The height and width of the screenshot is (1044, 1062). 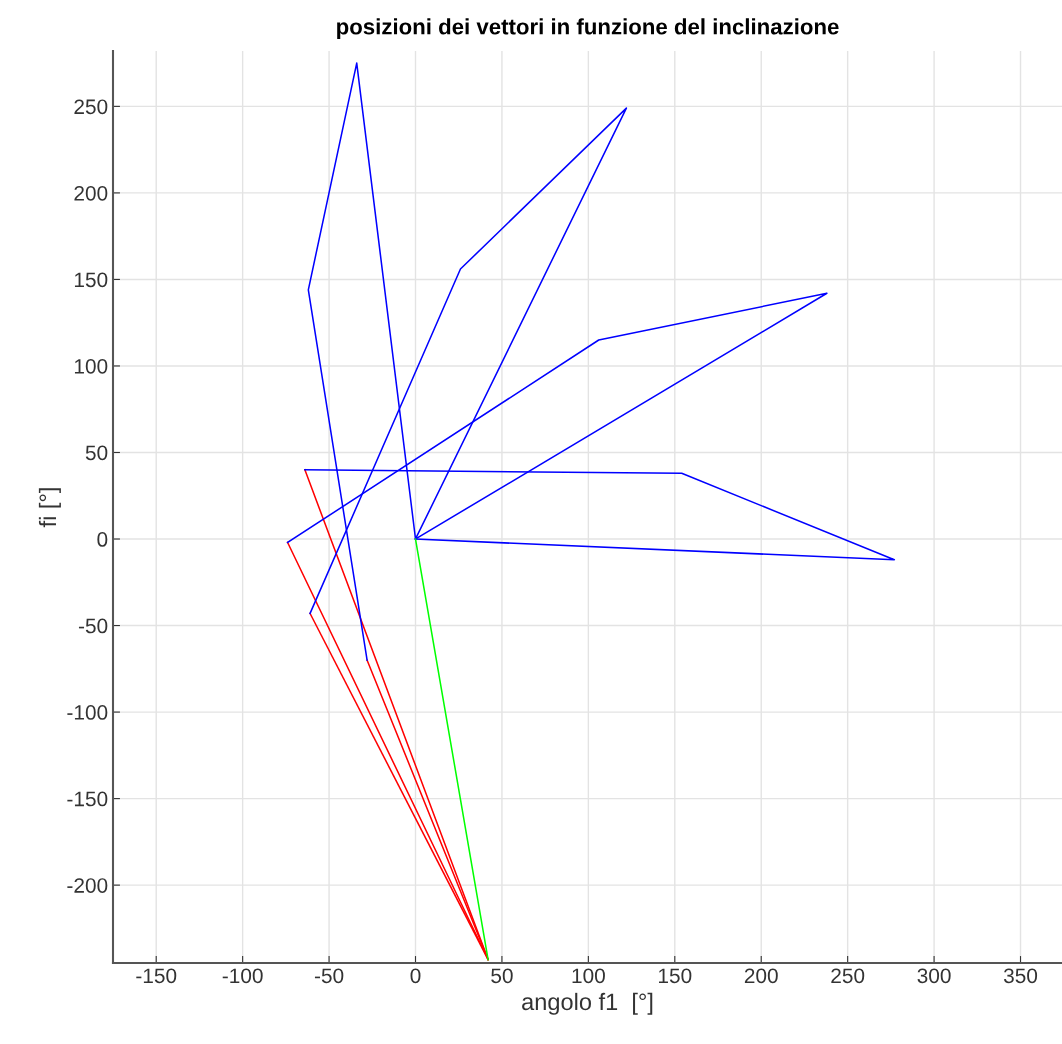 I want to click on y-tick-label: -100, so click(x=87, y=712).